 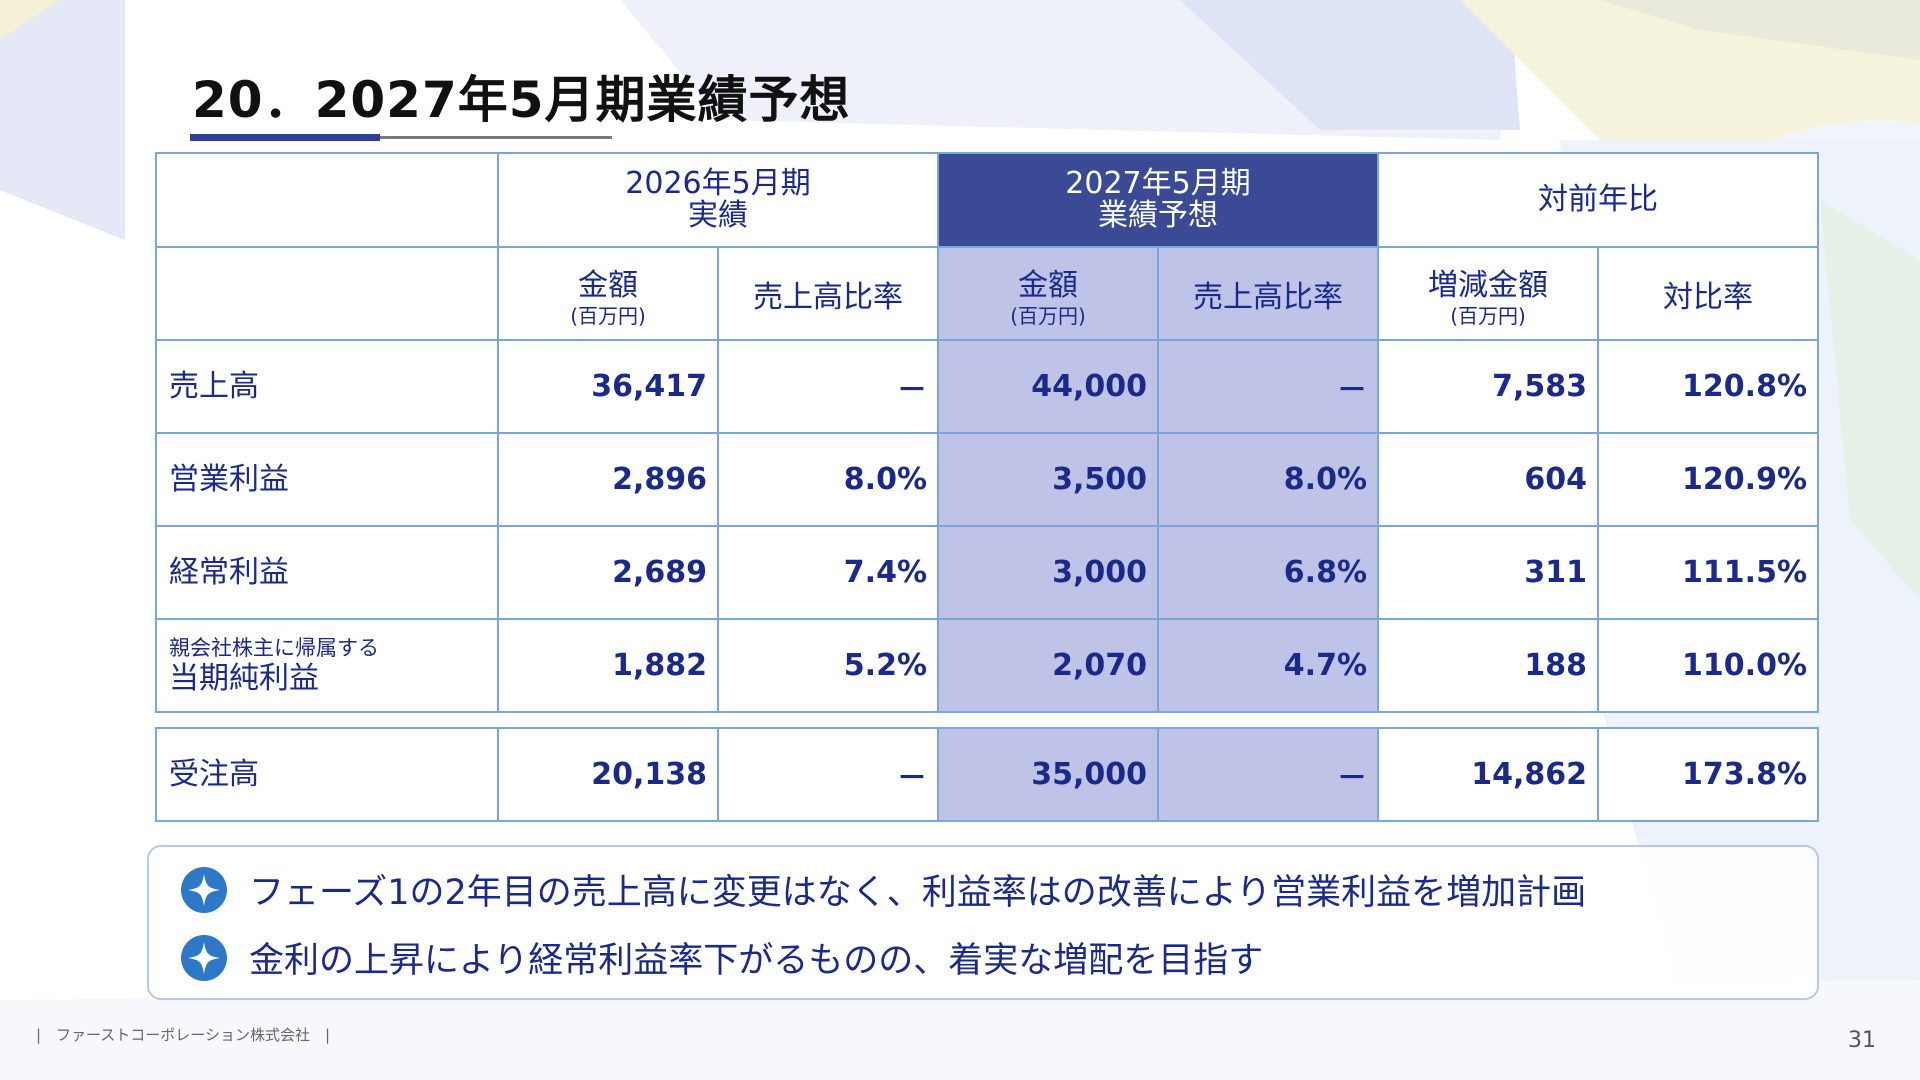 What do you see at coordinates (229, 479) in the screenshot?
I see `row-label-text: 営業利益` at bounding box center [229, 479].